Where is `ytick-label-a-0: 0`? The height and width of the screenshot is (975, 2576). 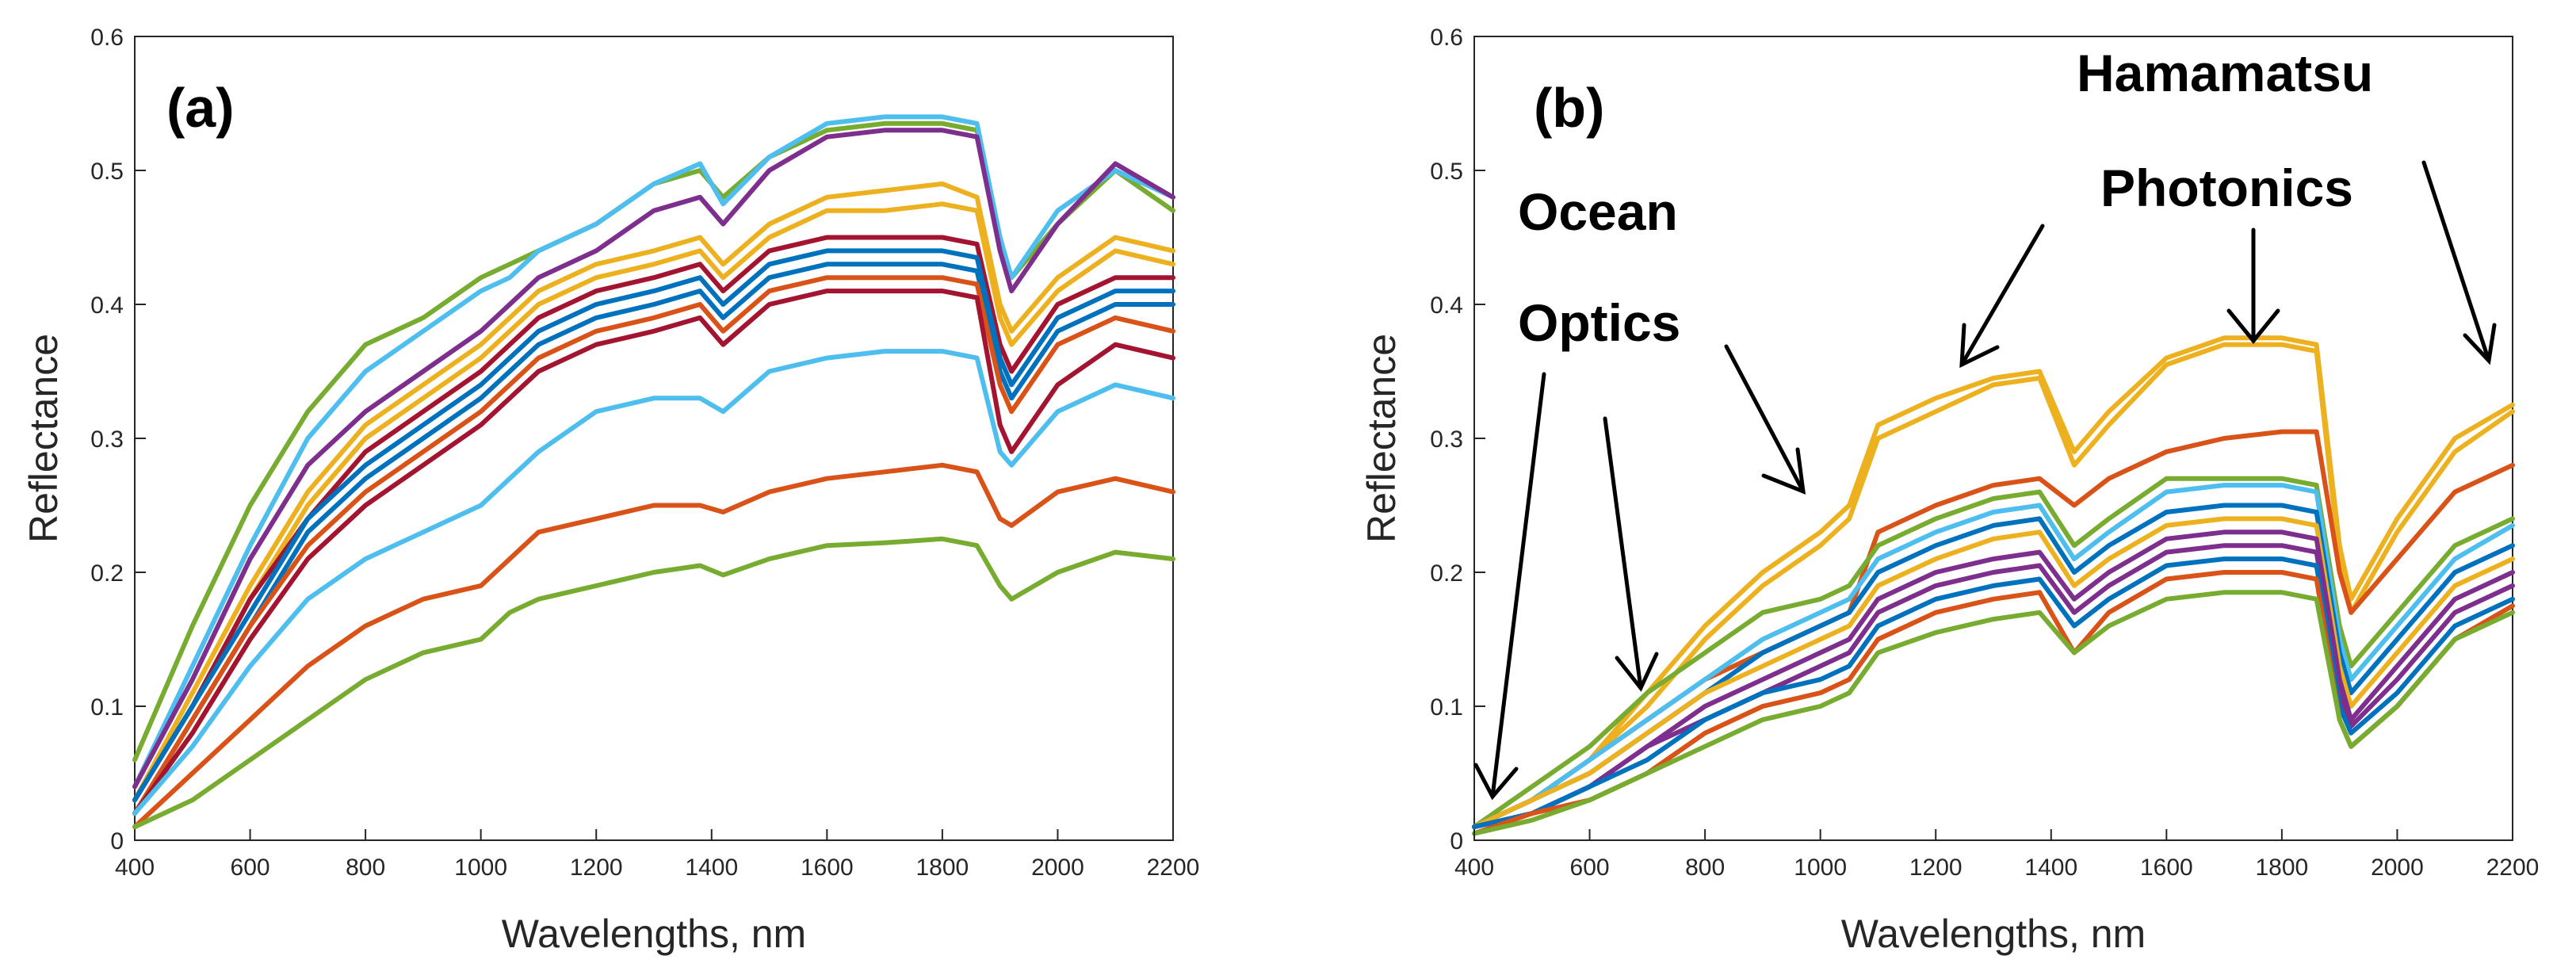
ytick-label-a-0: 0 is located at coordinates (117, 841).